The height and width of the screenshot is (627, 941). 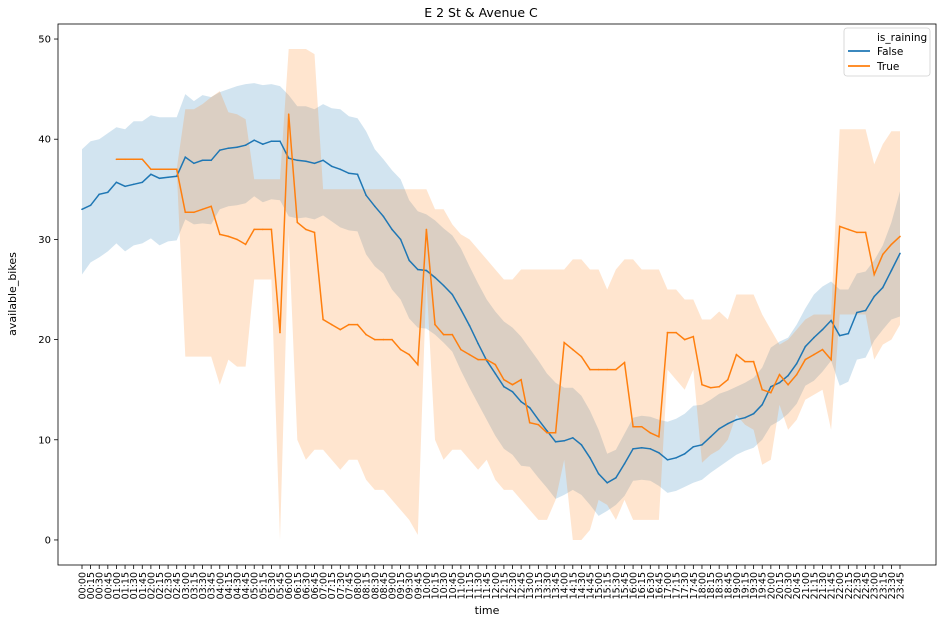 I want to click on x-tick-label: 03:15, so click(x=194, y=585).